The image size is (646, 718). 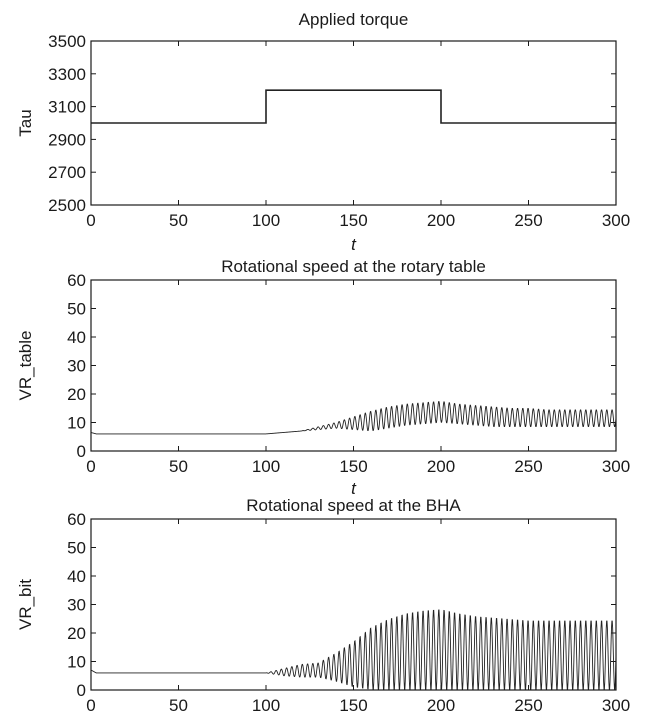 I want to click on y-axis-label: Tau, so click(x=25, y=122).